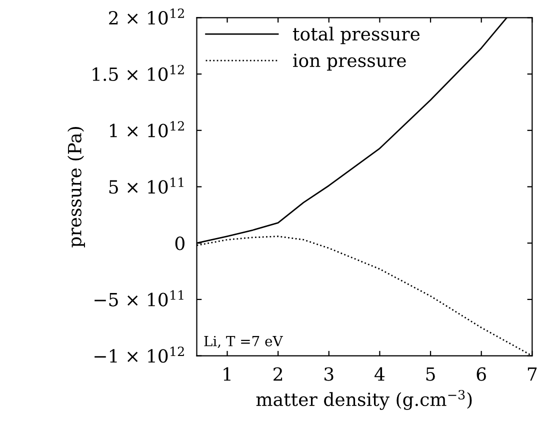  Describe the element at coordinates (481, 374) in the screenshot. I see `x-tick-label: 6` at that location.